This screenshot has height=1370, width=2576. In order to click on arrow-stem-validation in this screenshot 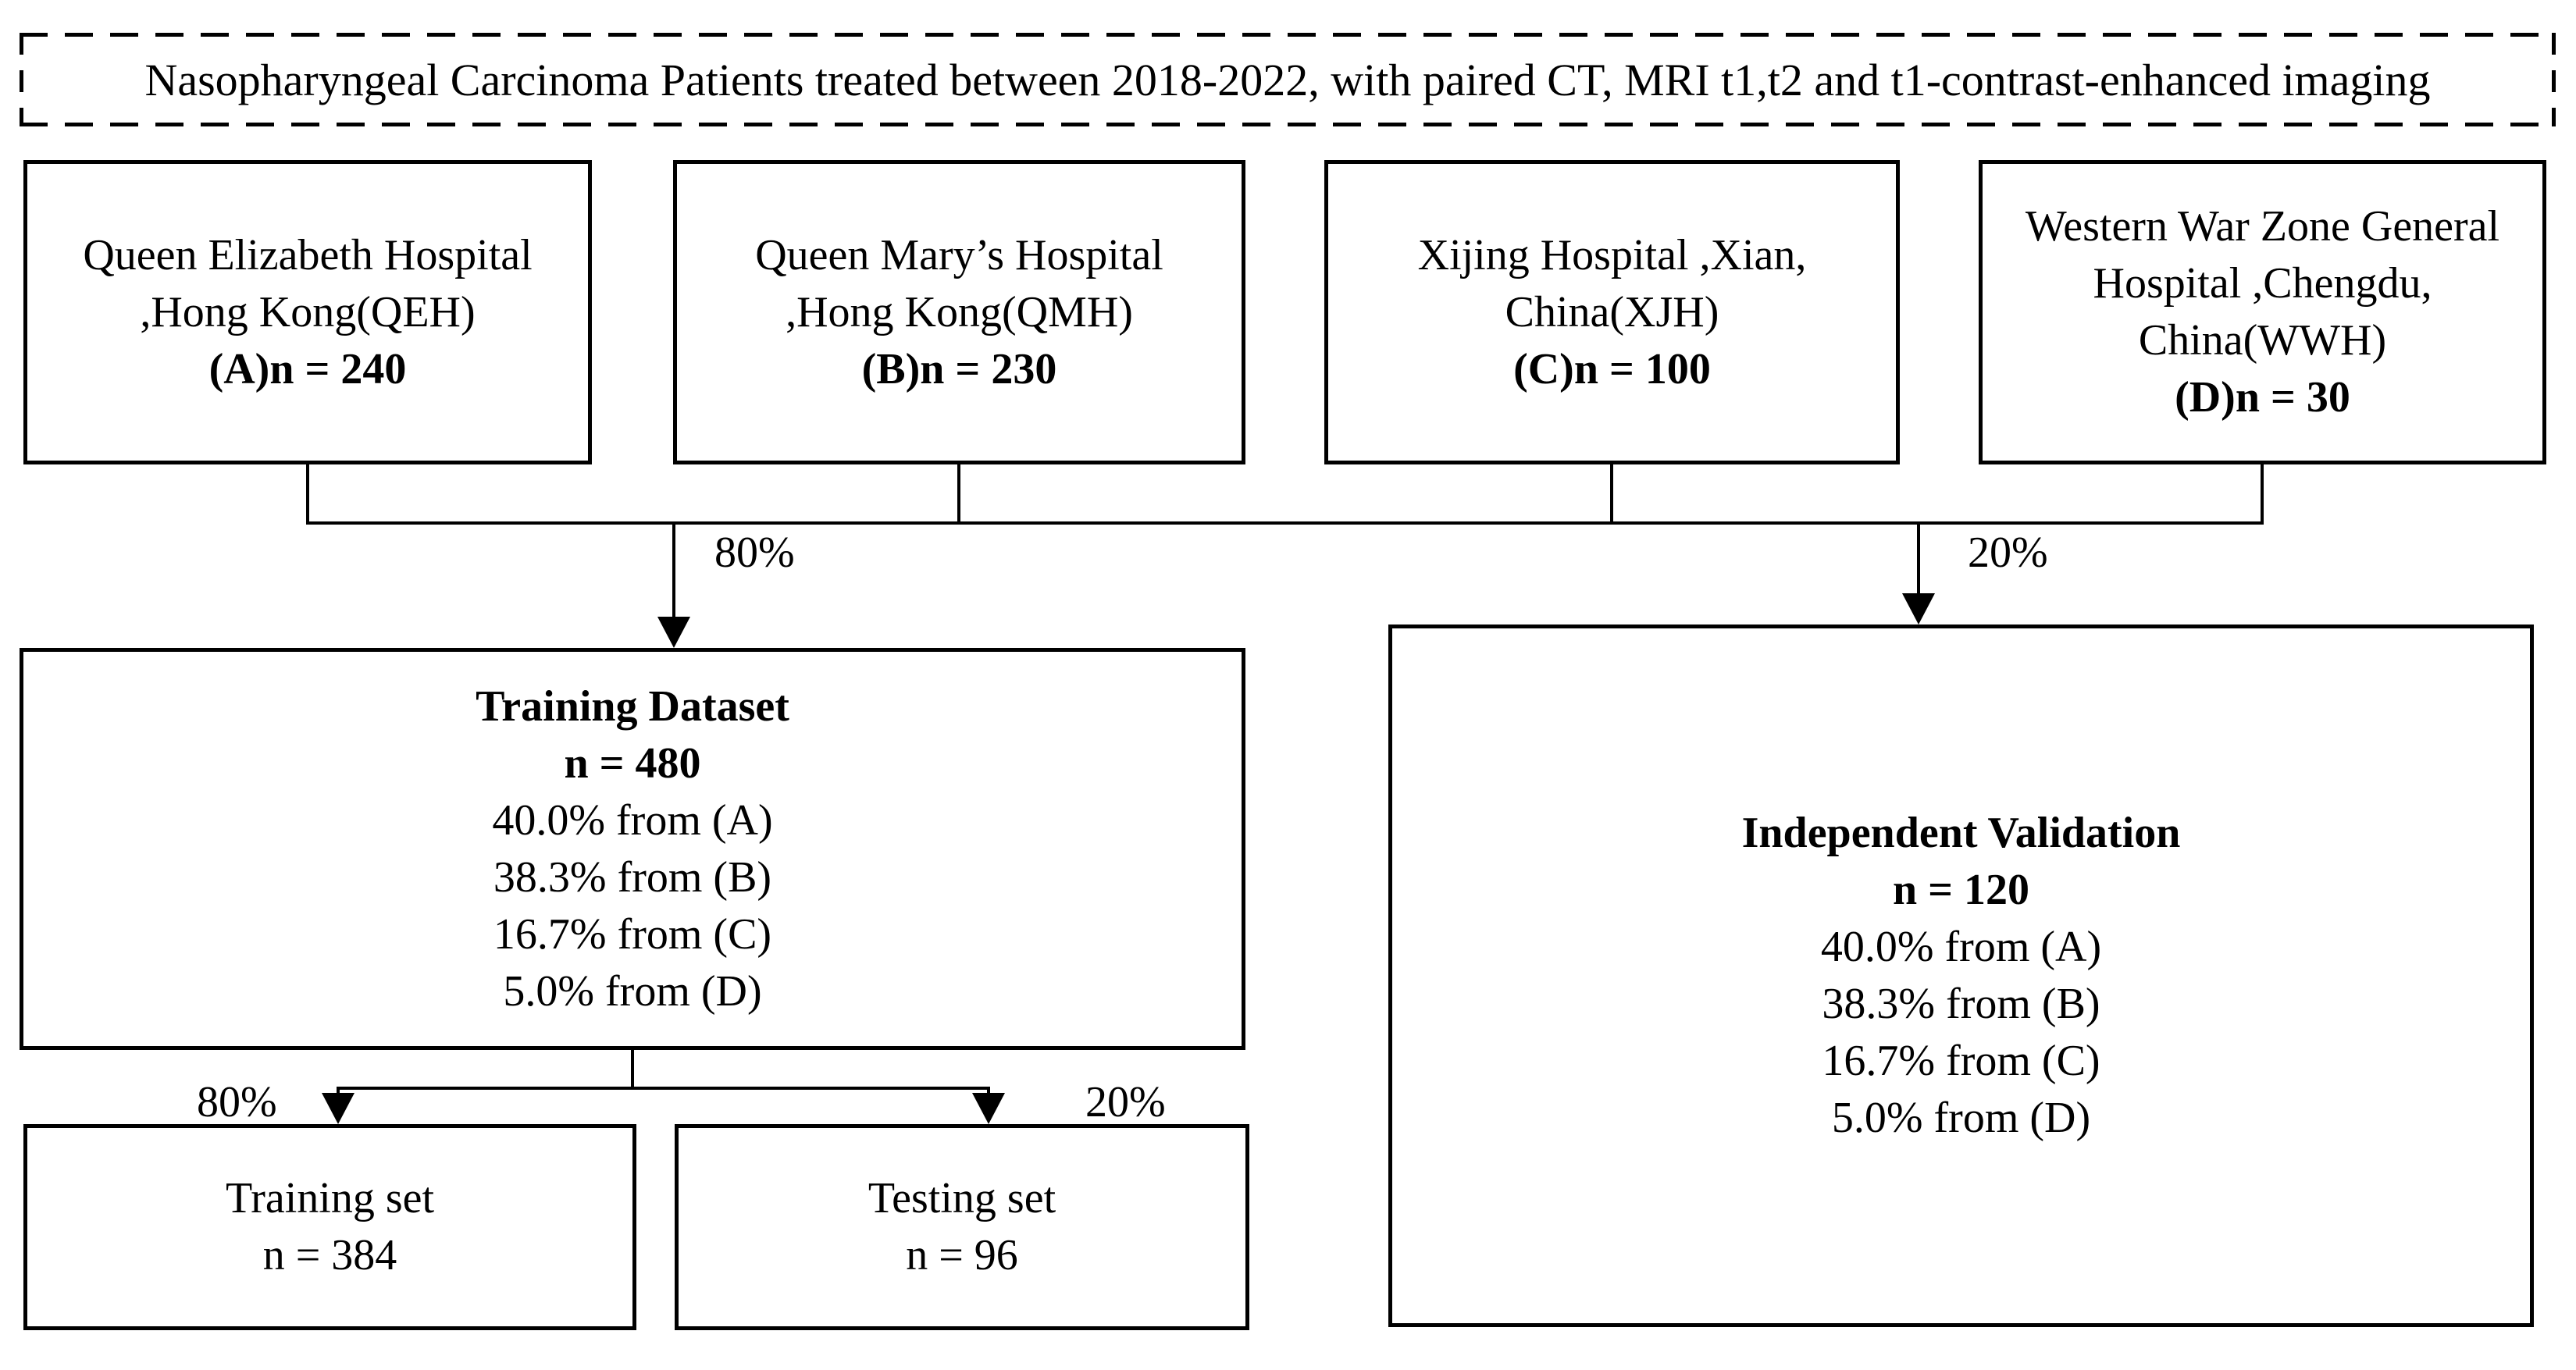, I will do `click(1918, 558)`.